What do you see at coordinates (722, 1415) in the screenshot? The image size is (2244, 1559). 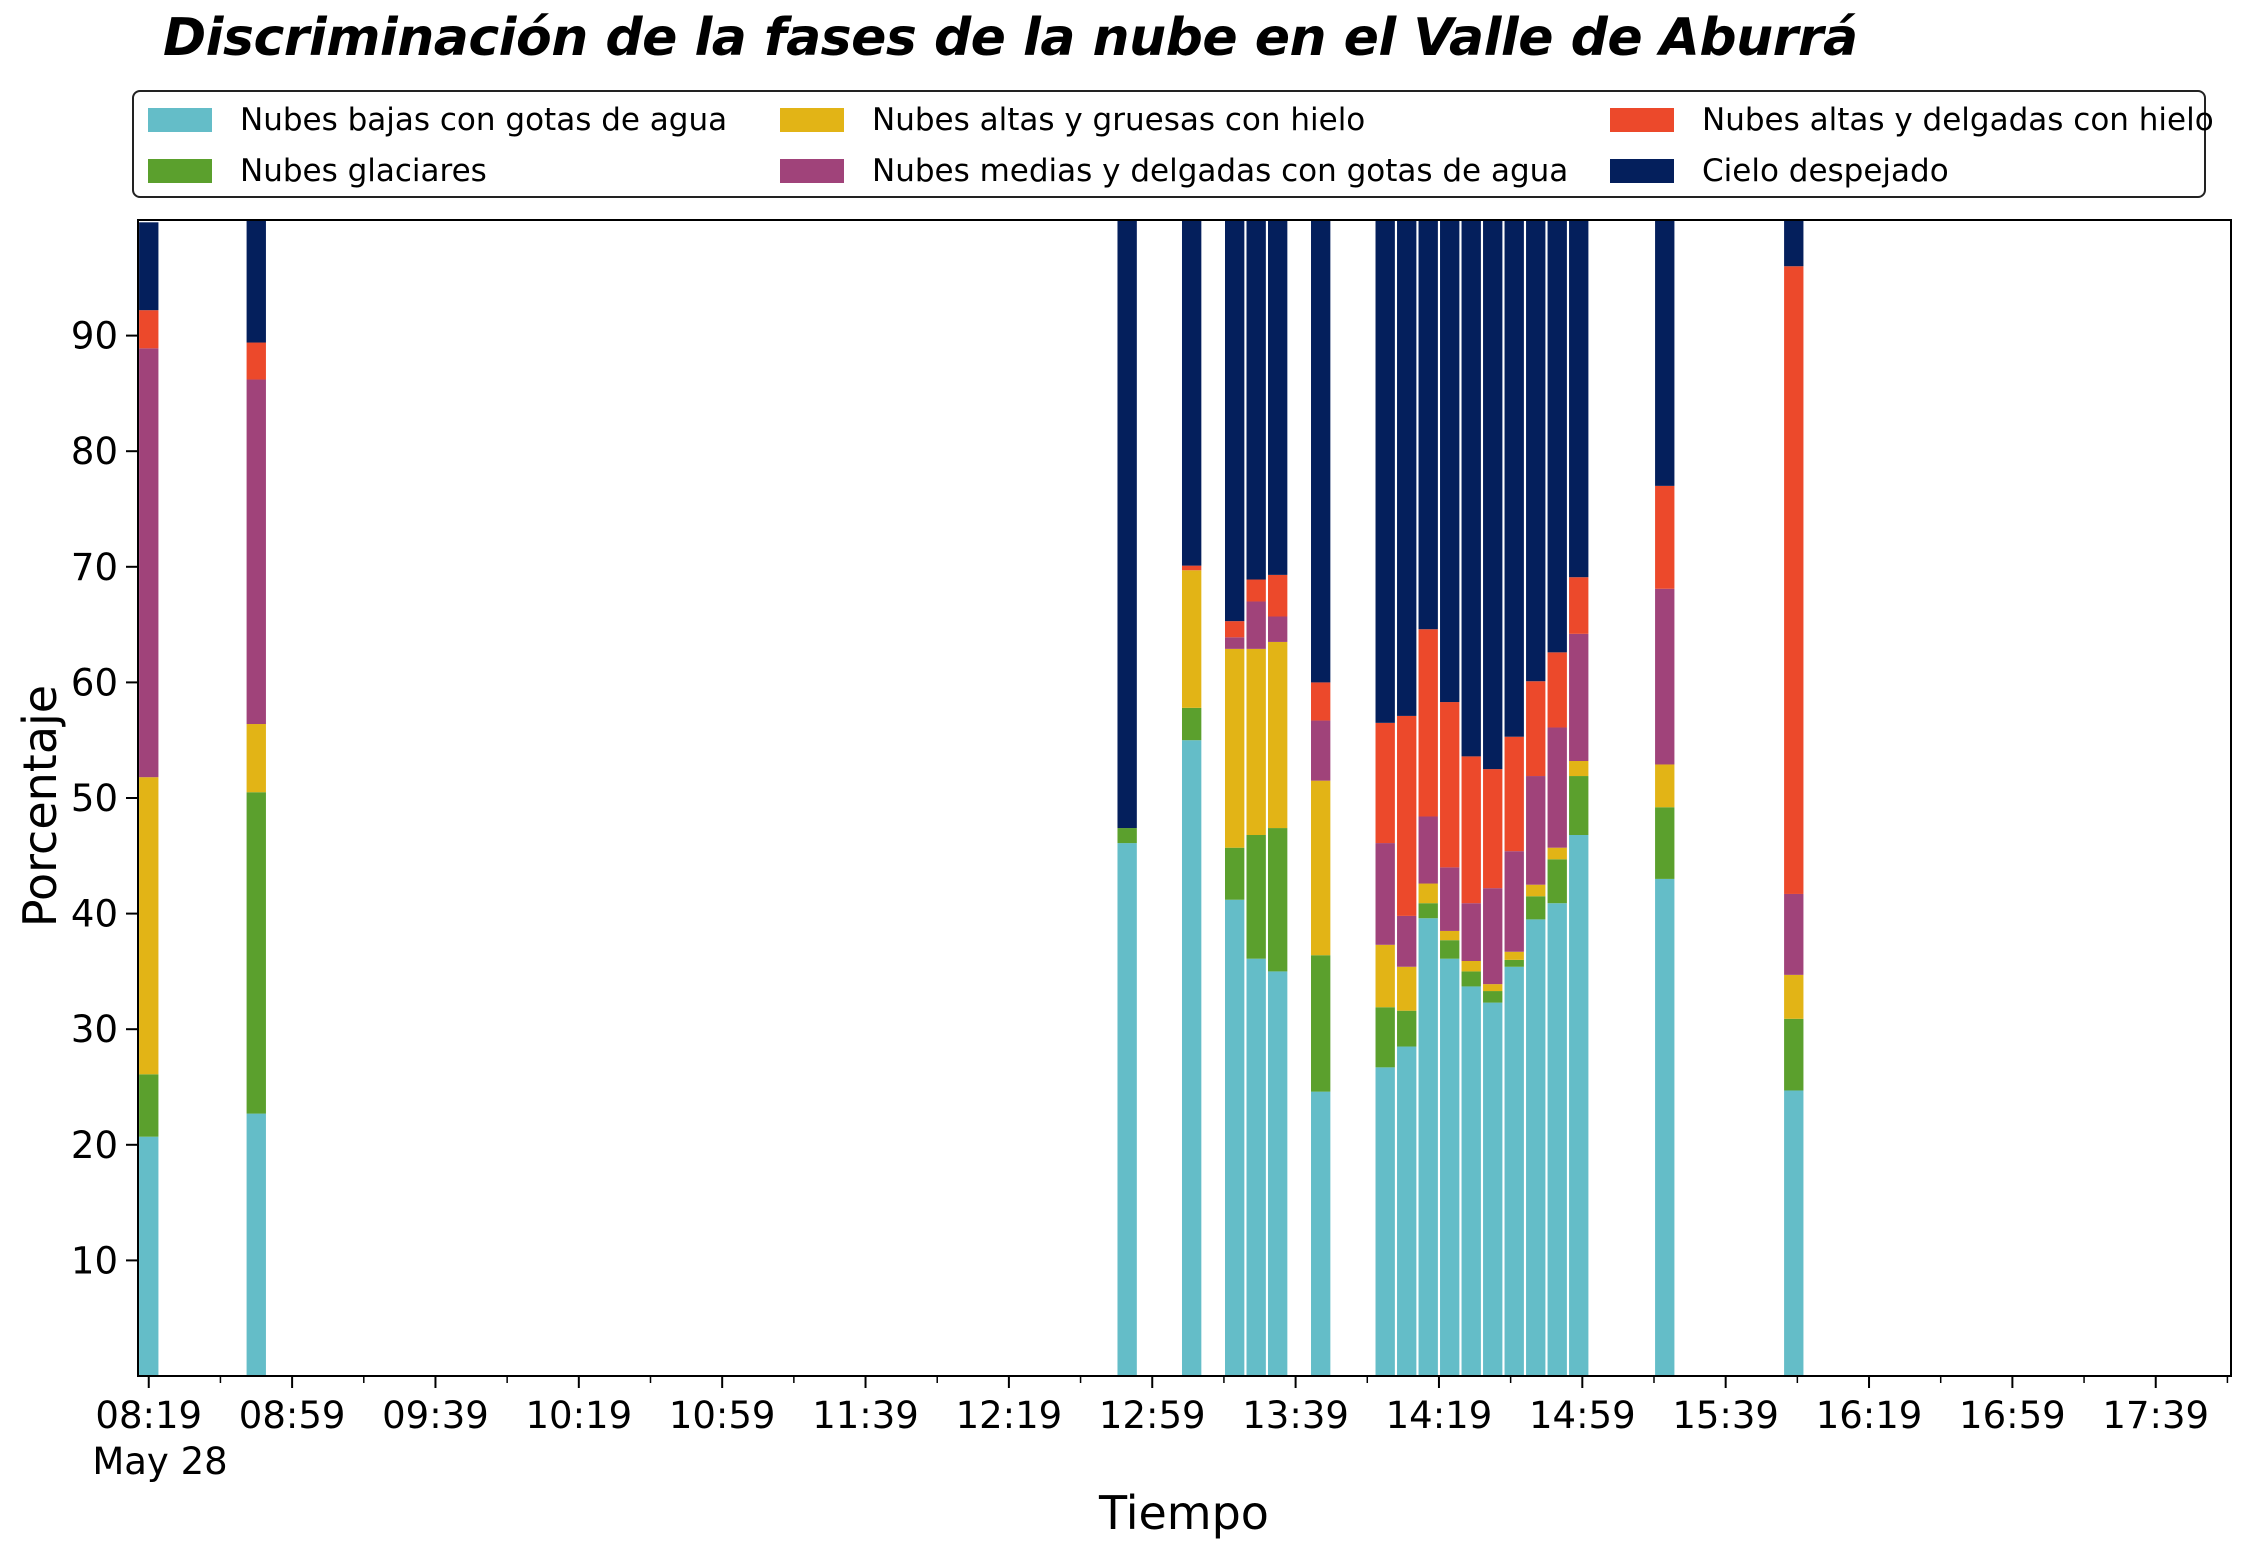 I see `x-tick-label: 10:59` at bounding box center [722, 1415].